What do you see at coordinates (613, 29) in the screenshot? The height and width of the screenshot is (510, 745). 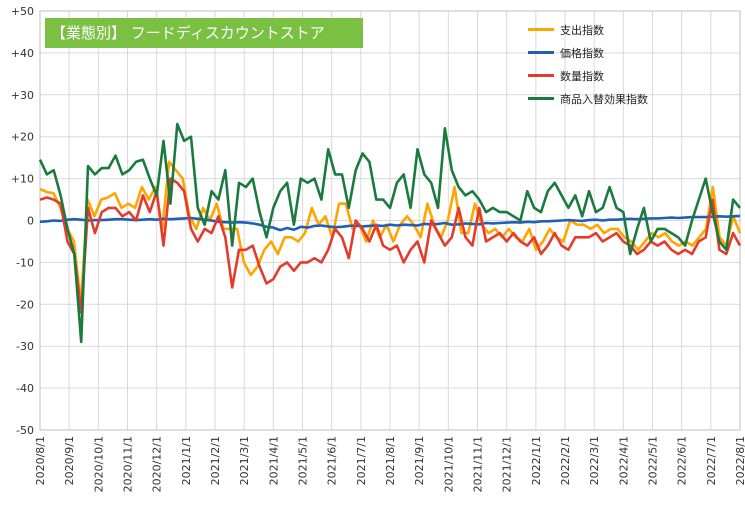 I see `legend-item-spending: 支出指数` at bounding box center [613, 29].